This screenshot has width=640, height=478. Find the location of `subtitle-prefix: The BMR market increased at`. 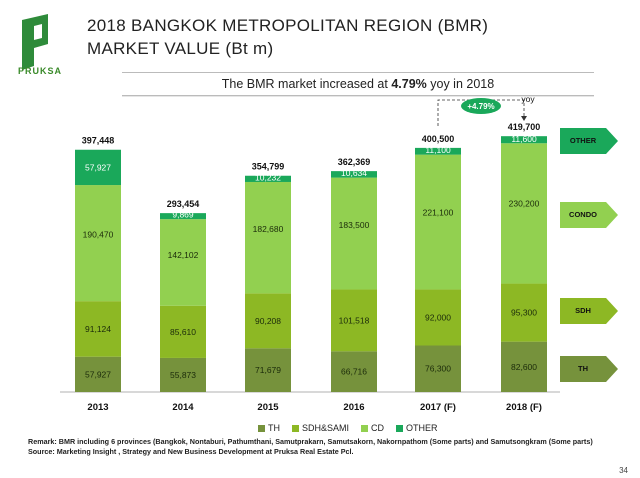

subtitle-prefix: The BMR market increased at is located at coordinates (306, 84).